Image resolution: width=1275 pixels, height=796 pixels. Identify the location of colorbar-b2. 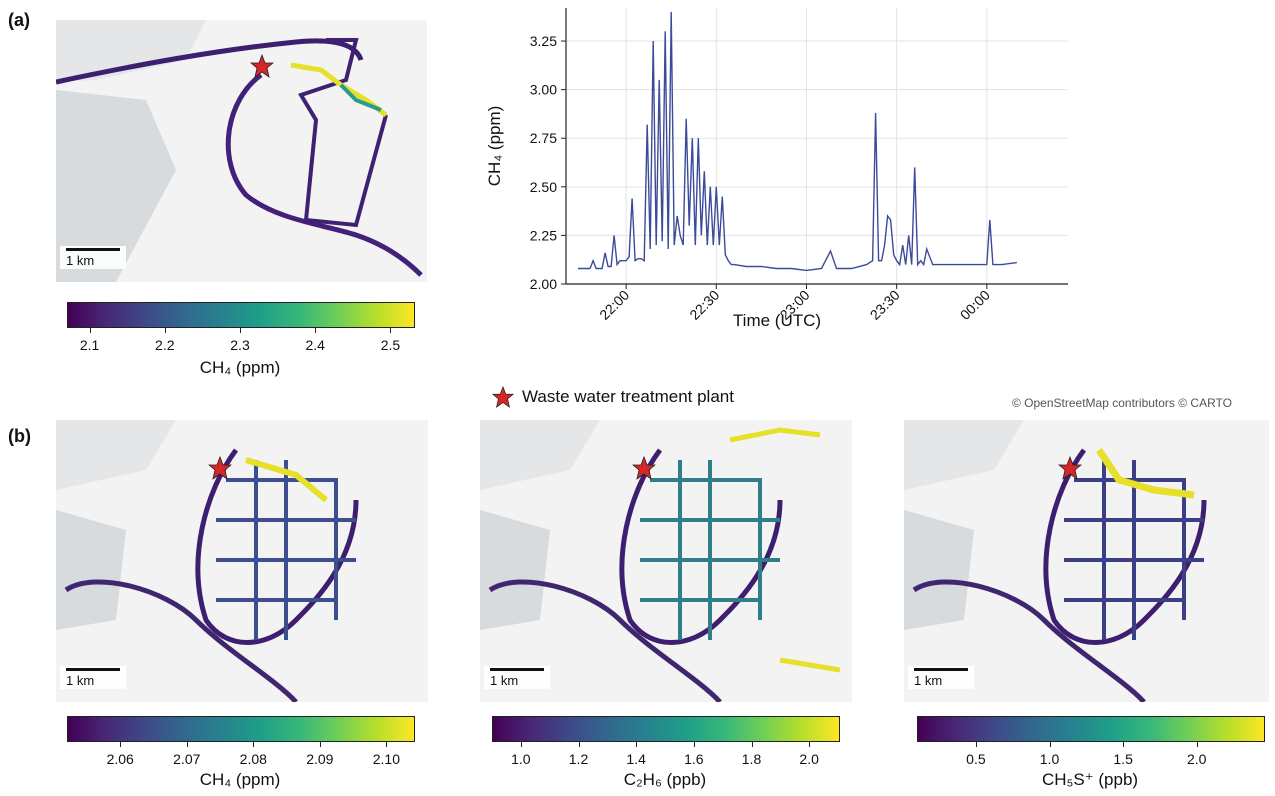
(666, 729).